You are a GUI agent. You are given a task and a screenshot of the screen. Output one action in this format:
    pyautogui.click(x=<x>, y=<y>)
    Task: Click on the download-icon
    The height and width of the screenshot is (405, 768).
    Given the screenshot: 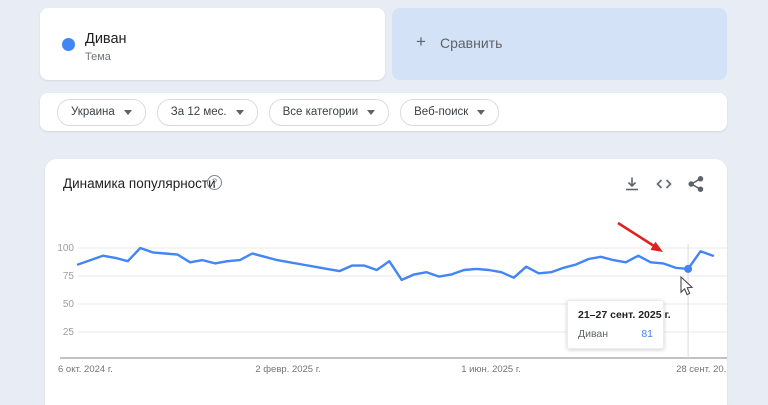 What is the action you would take?
    pyautogui.click(x=632, y=184)
    